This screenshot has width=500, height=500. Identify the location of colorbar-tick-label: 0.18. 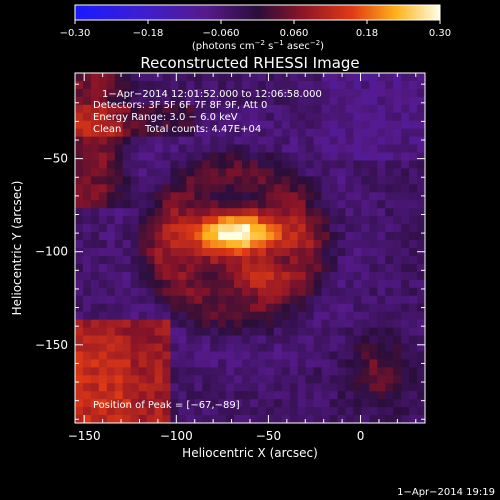
(367, 33).